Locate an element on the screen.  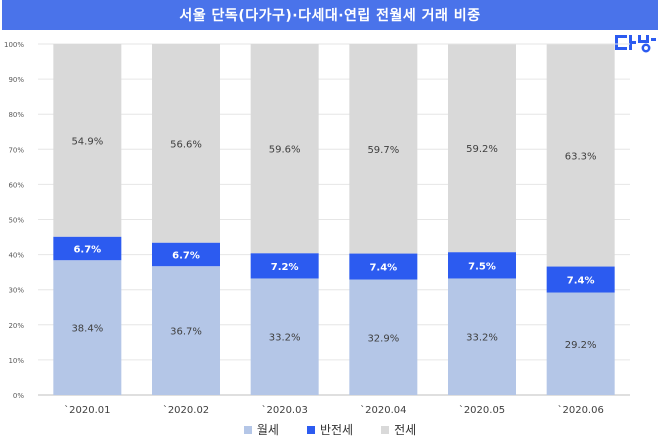
data-label: 7.5% is located at coordinates (482, 266).